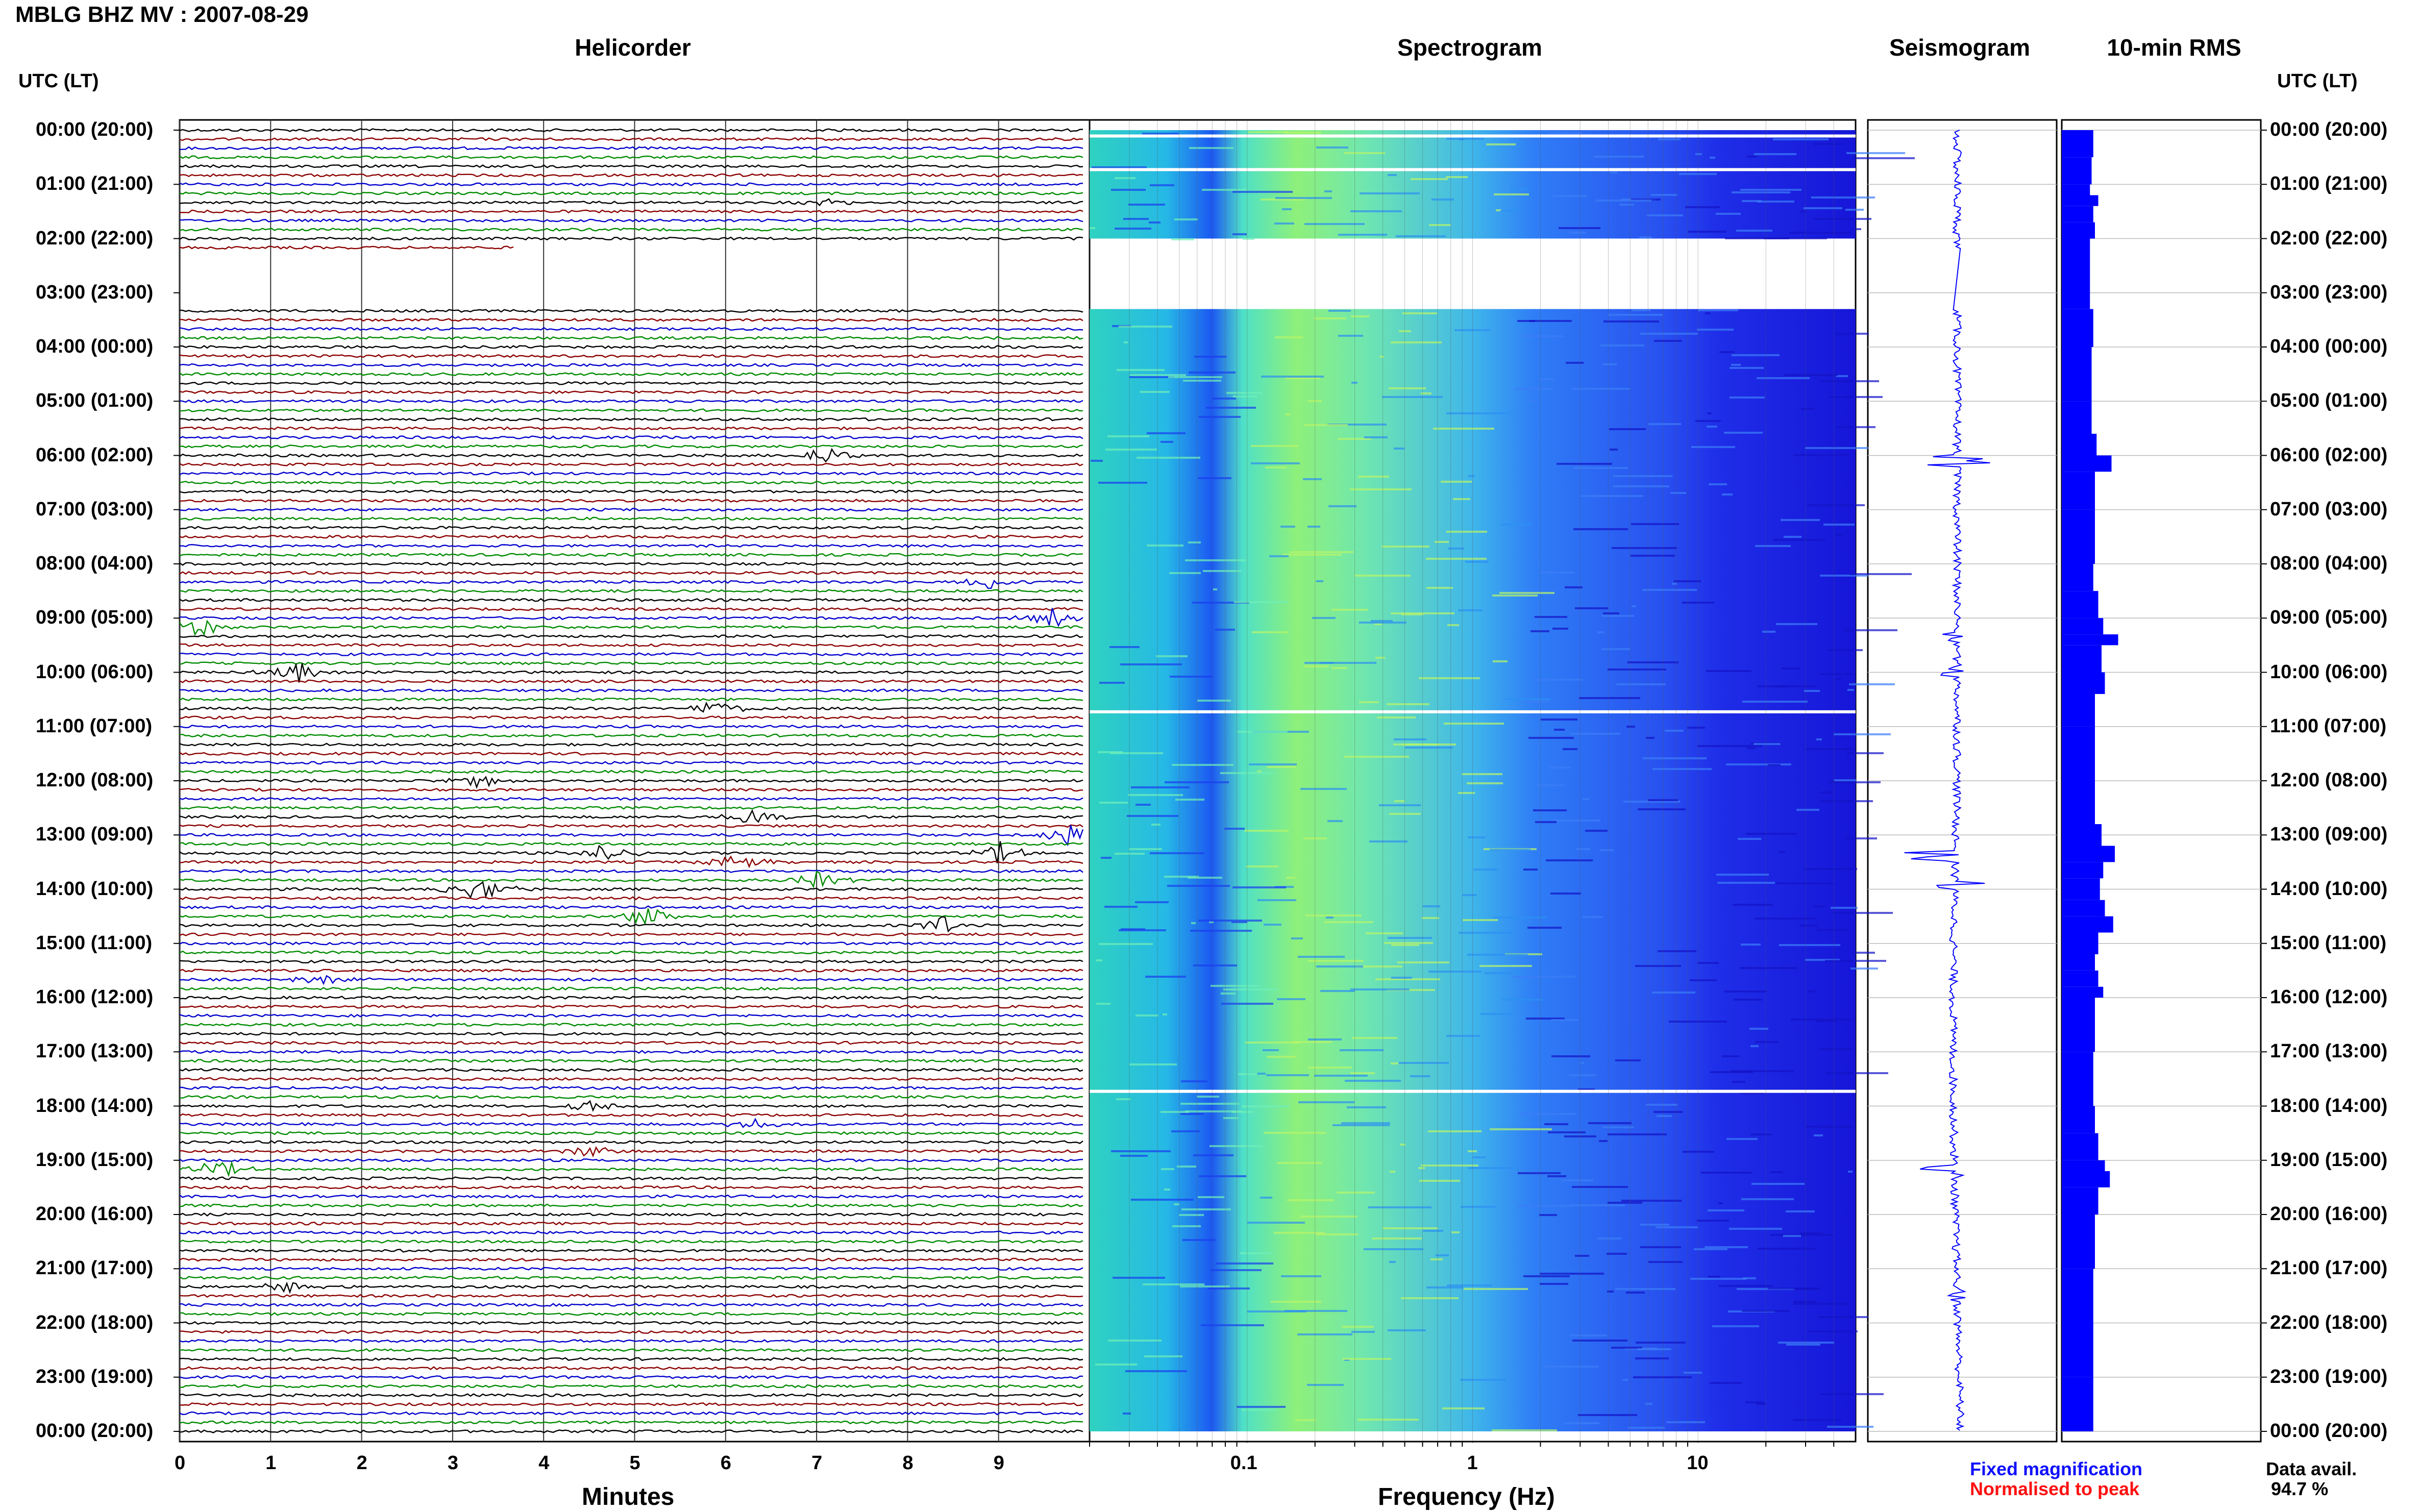  Describe the element at coordinates (180, 1463) in the screenshot. I see `minute-tick-label: 0` at that location.